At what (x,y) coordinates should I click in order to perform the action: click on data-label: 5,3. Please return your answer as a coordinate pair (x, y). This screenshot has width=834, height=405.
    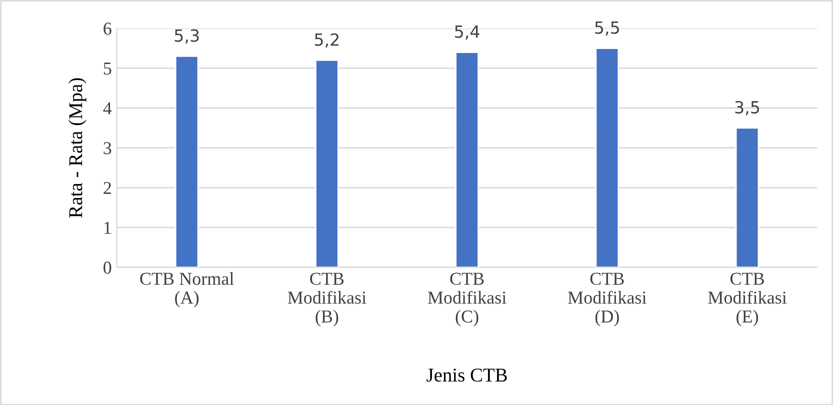
    Looking at the image, I should click on (186, 36).